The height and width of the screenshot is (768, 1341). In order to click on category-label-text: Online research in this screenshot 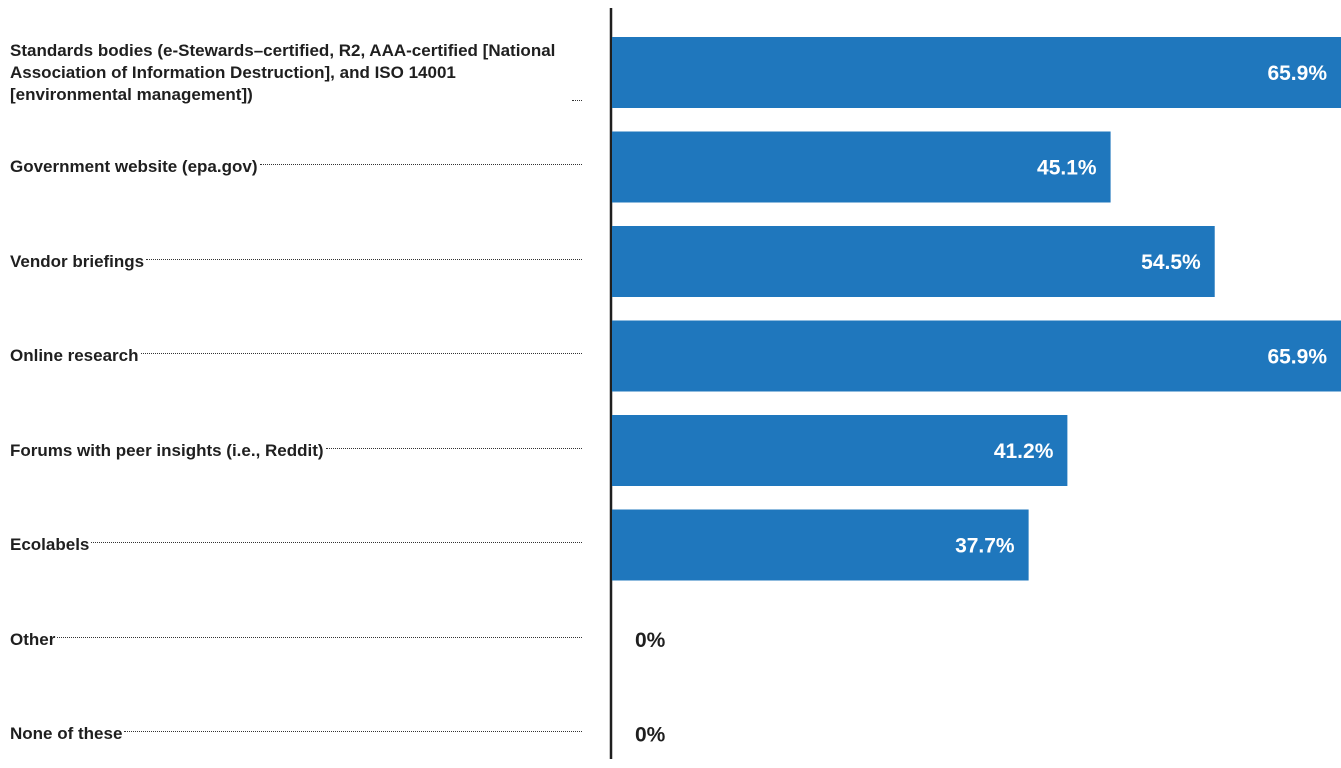, I will do `click(74, 355)`.